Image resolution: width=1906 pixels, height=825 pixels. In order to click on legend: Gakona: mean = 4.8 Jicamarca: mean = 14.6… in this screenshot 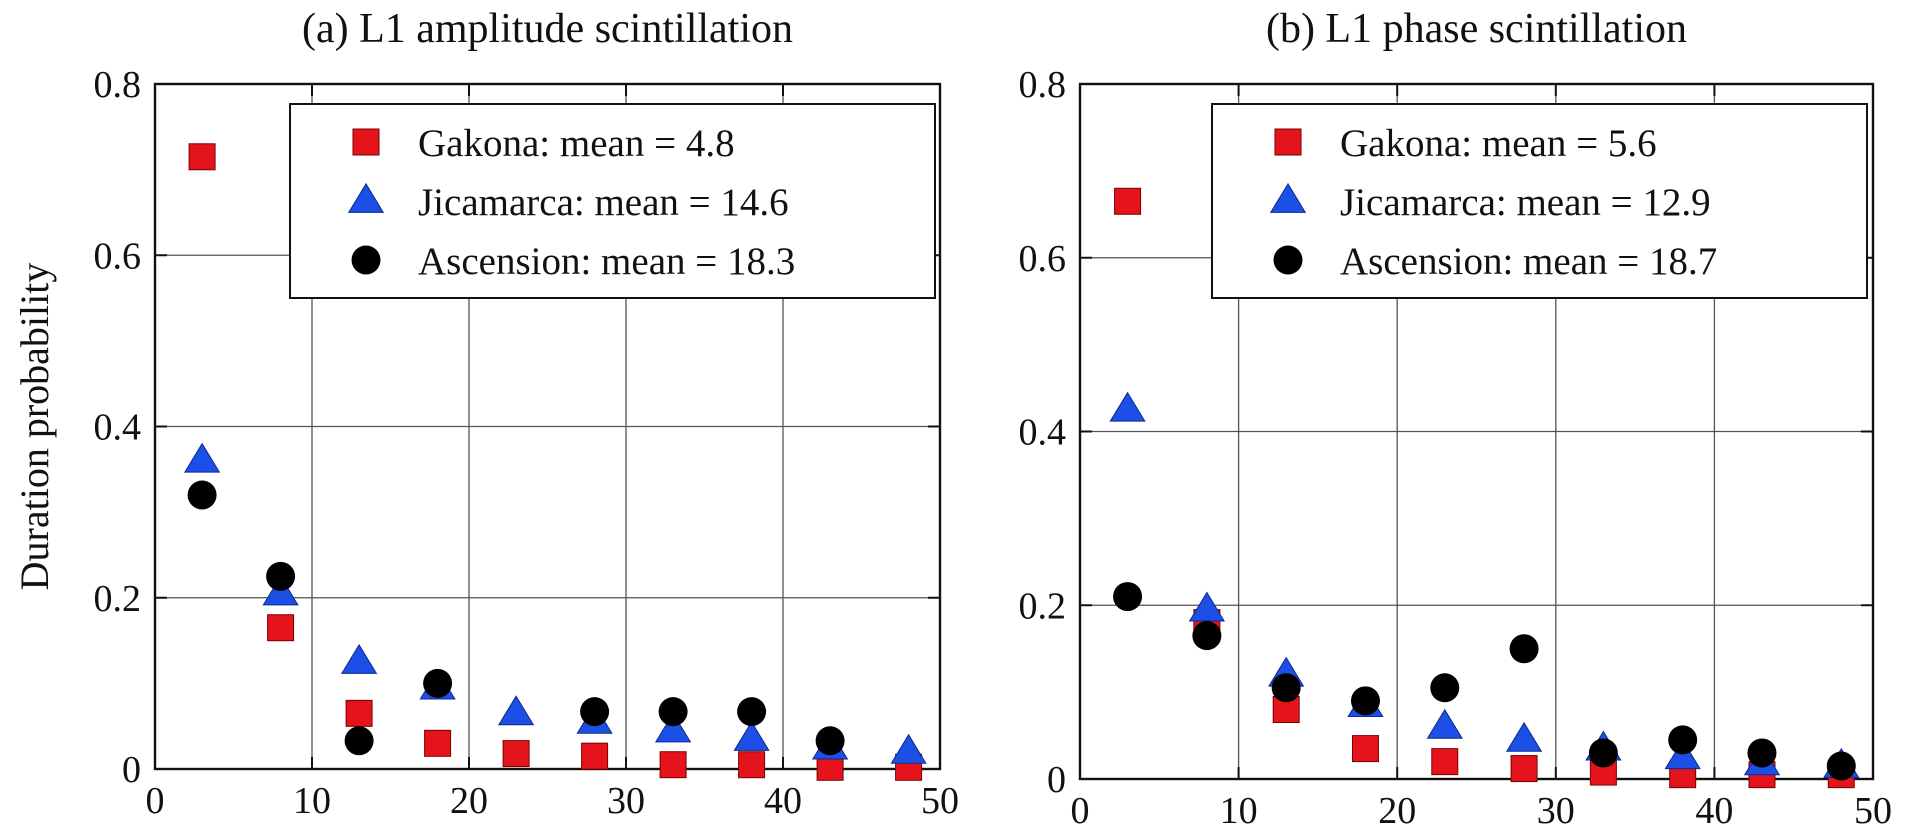, I will do `click(612, 201)`.